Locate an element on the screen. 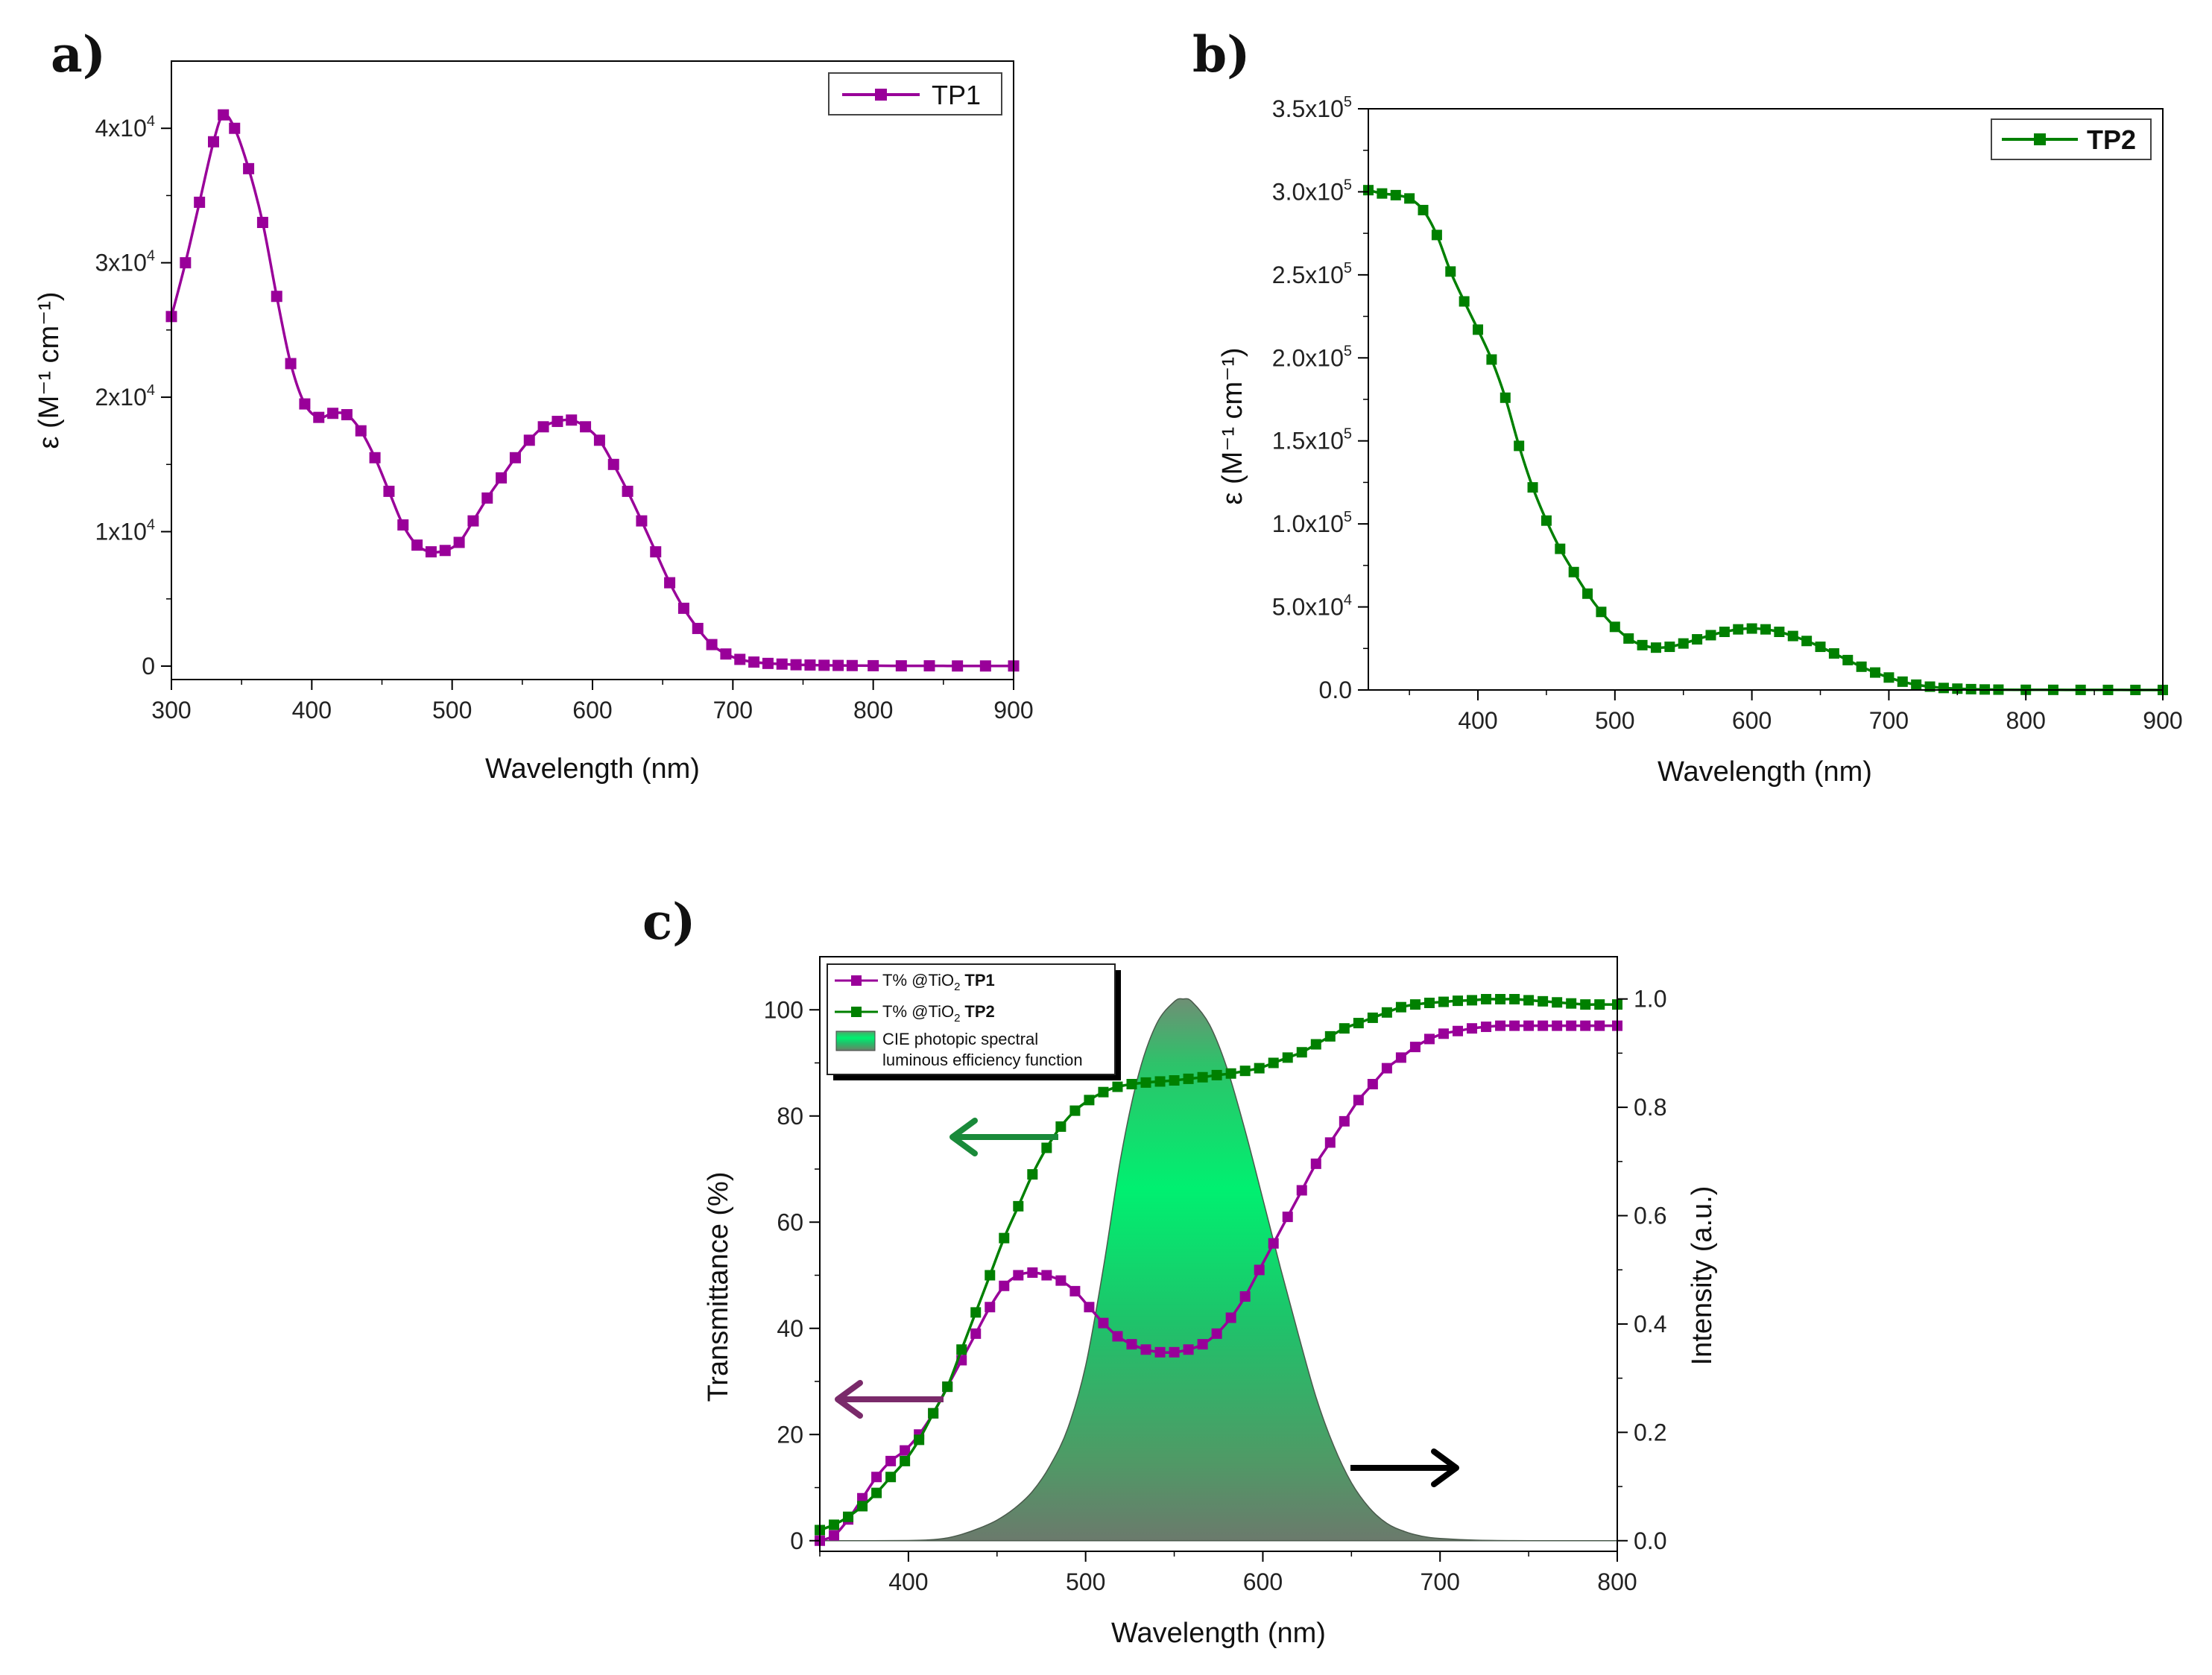 This screenshot has width=2212, height=1675. chart-b-x-tick-label: 700 is located at coordinates (1889, 720).